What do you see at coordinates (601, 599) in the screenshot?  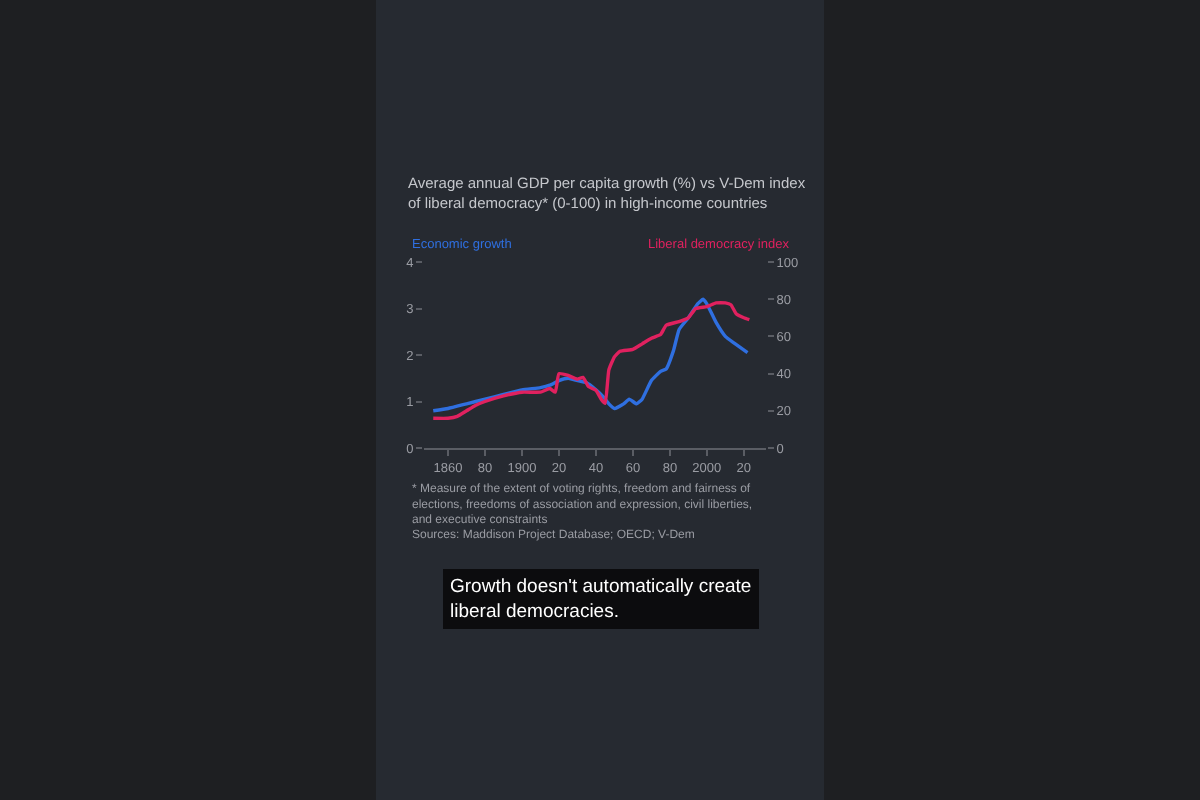 I see `text: Growth doesn't automatically create liberal democracies.` at bounding box center [601, 599].